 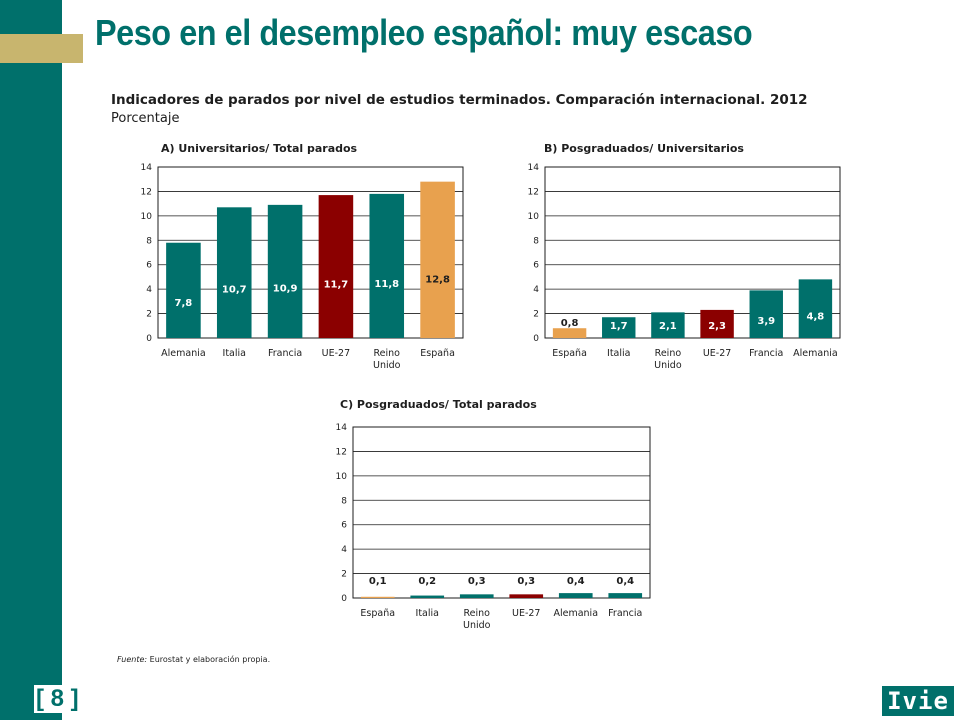 I want to click on source-note: Fuente: Eurostat y elaboración propia., so click(x=193, y=659).